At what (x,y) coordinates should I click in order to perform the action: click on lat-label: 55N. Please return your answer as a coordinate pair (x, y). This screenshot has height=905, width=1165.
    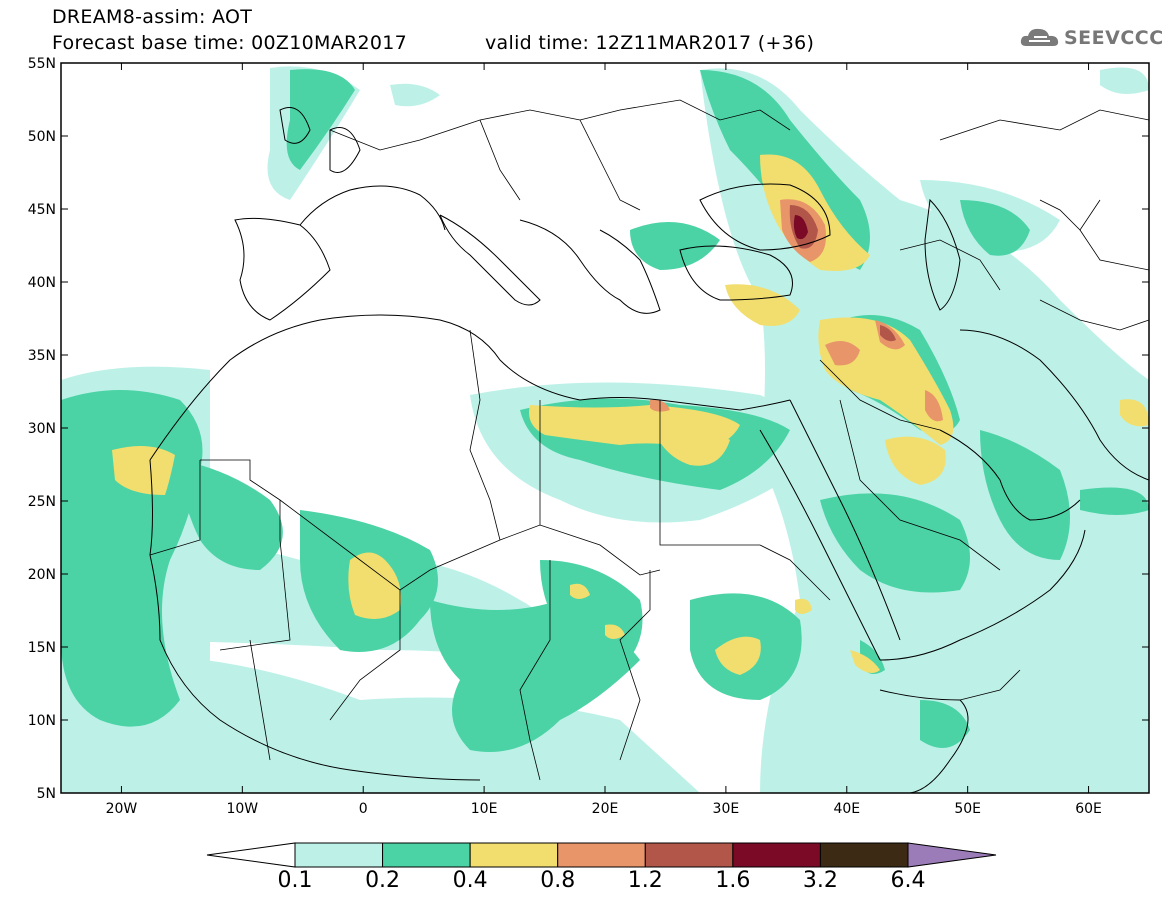
    Looking at the image, I should click on (42, 64).